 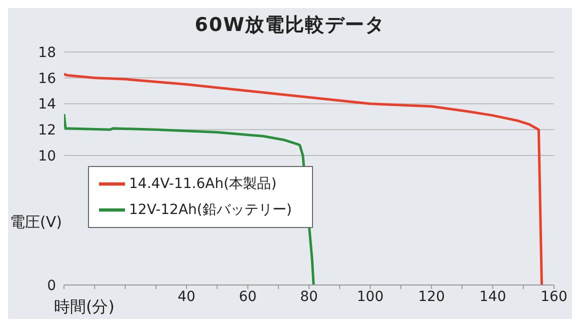 What do you see at coordinates (203, 184) in the screenshot?
I see `legend-label: 14.4V-11.6Ah(本製品)` at bounding box center [203, 184].